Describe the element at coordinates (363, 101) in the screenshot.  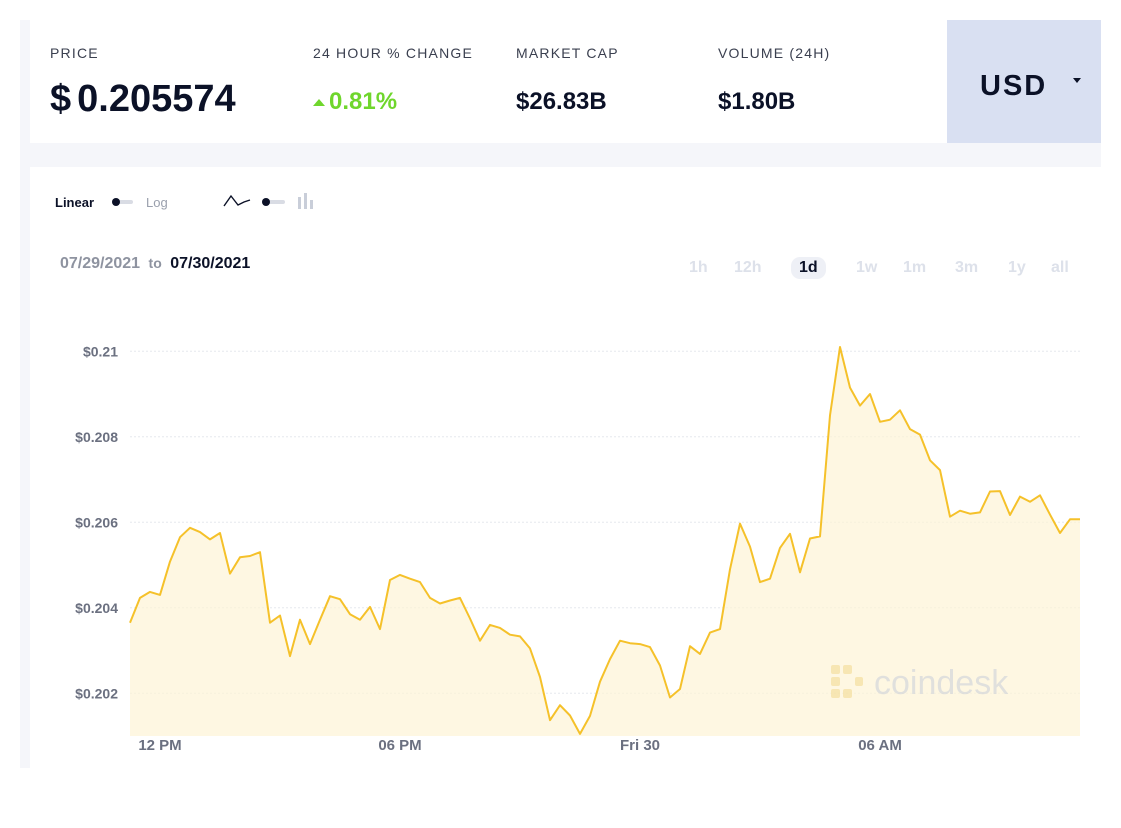
I see `change-percent: 0.81%` at that location.